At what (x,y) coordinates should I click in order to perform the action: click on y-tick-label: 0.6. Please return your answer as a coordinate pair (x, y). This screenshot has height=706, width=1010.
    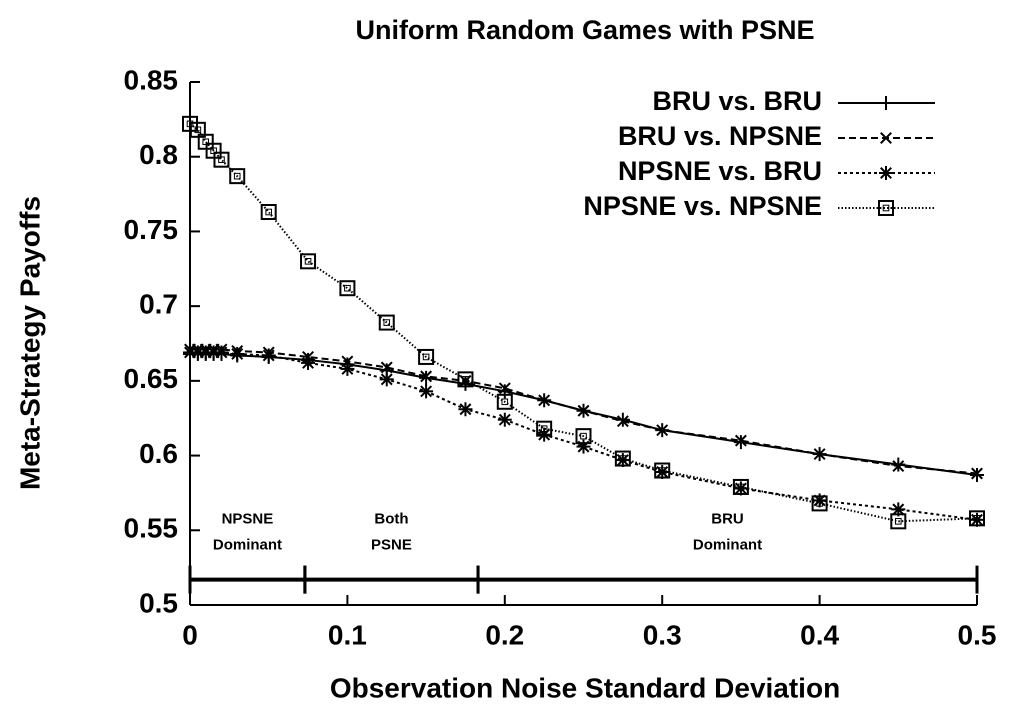
    Looking at the image, I should click on (158, 453).